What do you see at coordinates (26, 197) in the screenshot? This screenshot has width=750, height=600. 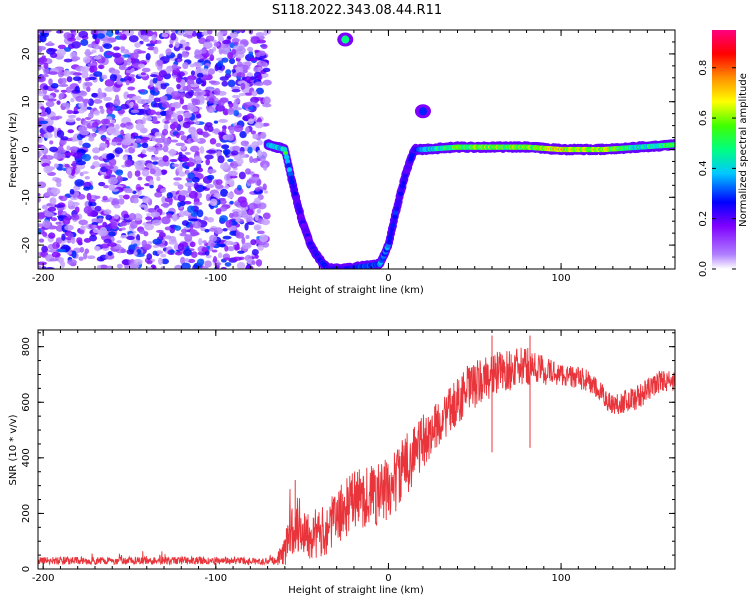 I see `spectrogram-ytick-label: -10` at bounding box center [26, 197].